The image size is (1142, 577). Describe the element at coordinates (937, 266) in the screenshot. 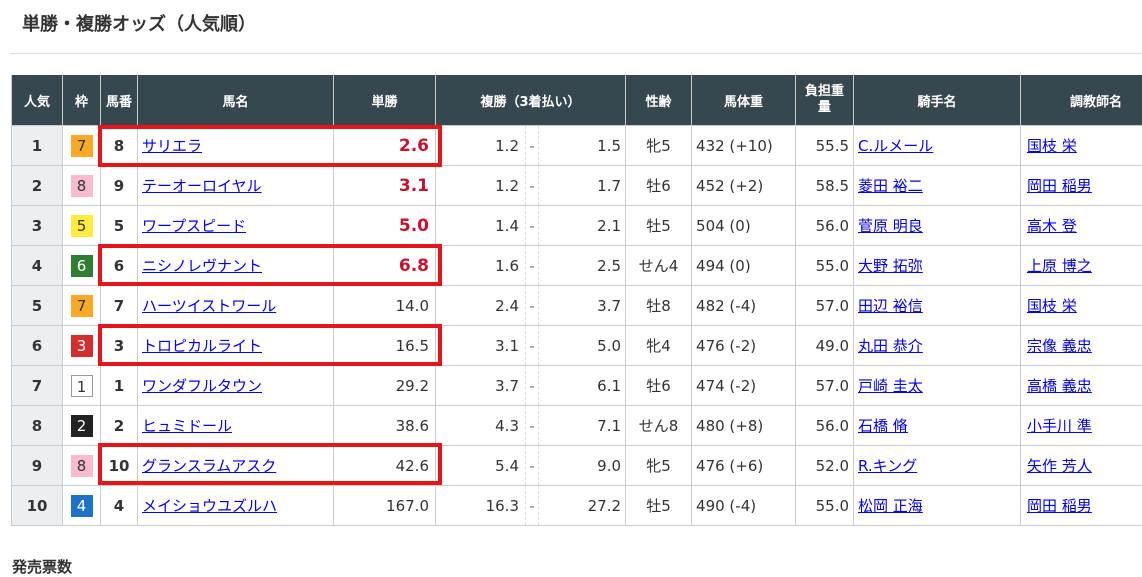

I see `jockey-cell: 大野 拓弥` at that location.